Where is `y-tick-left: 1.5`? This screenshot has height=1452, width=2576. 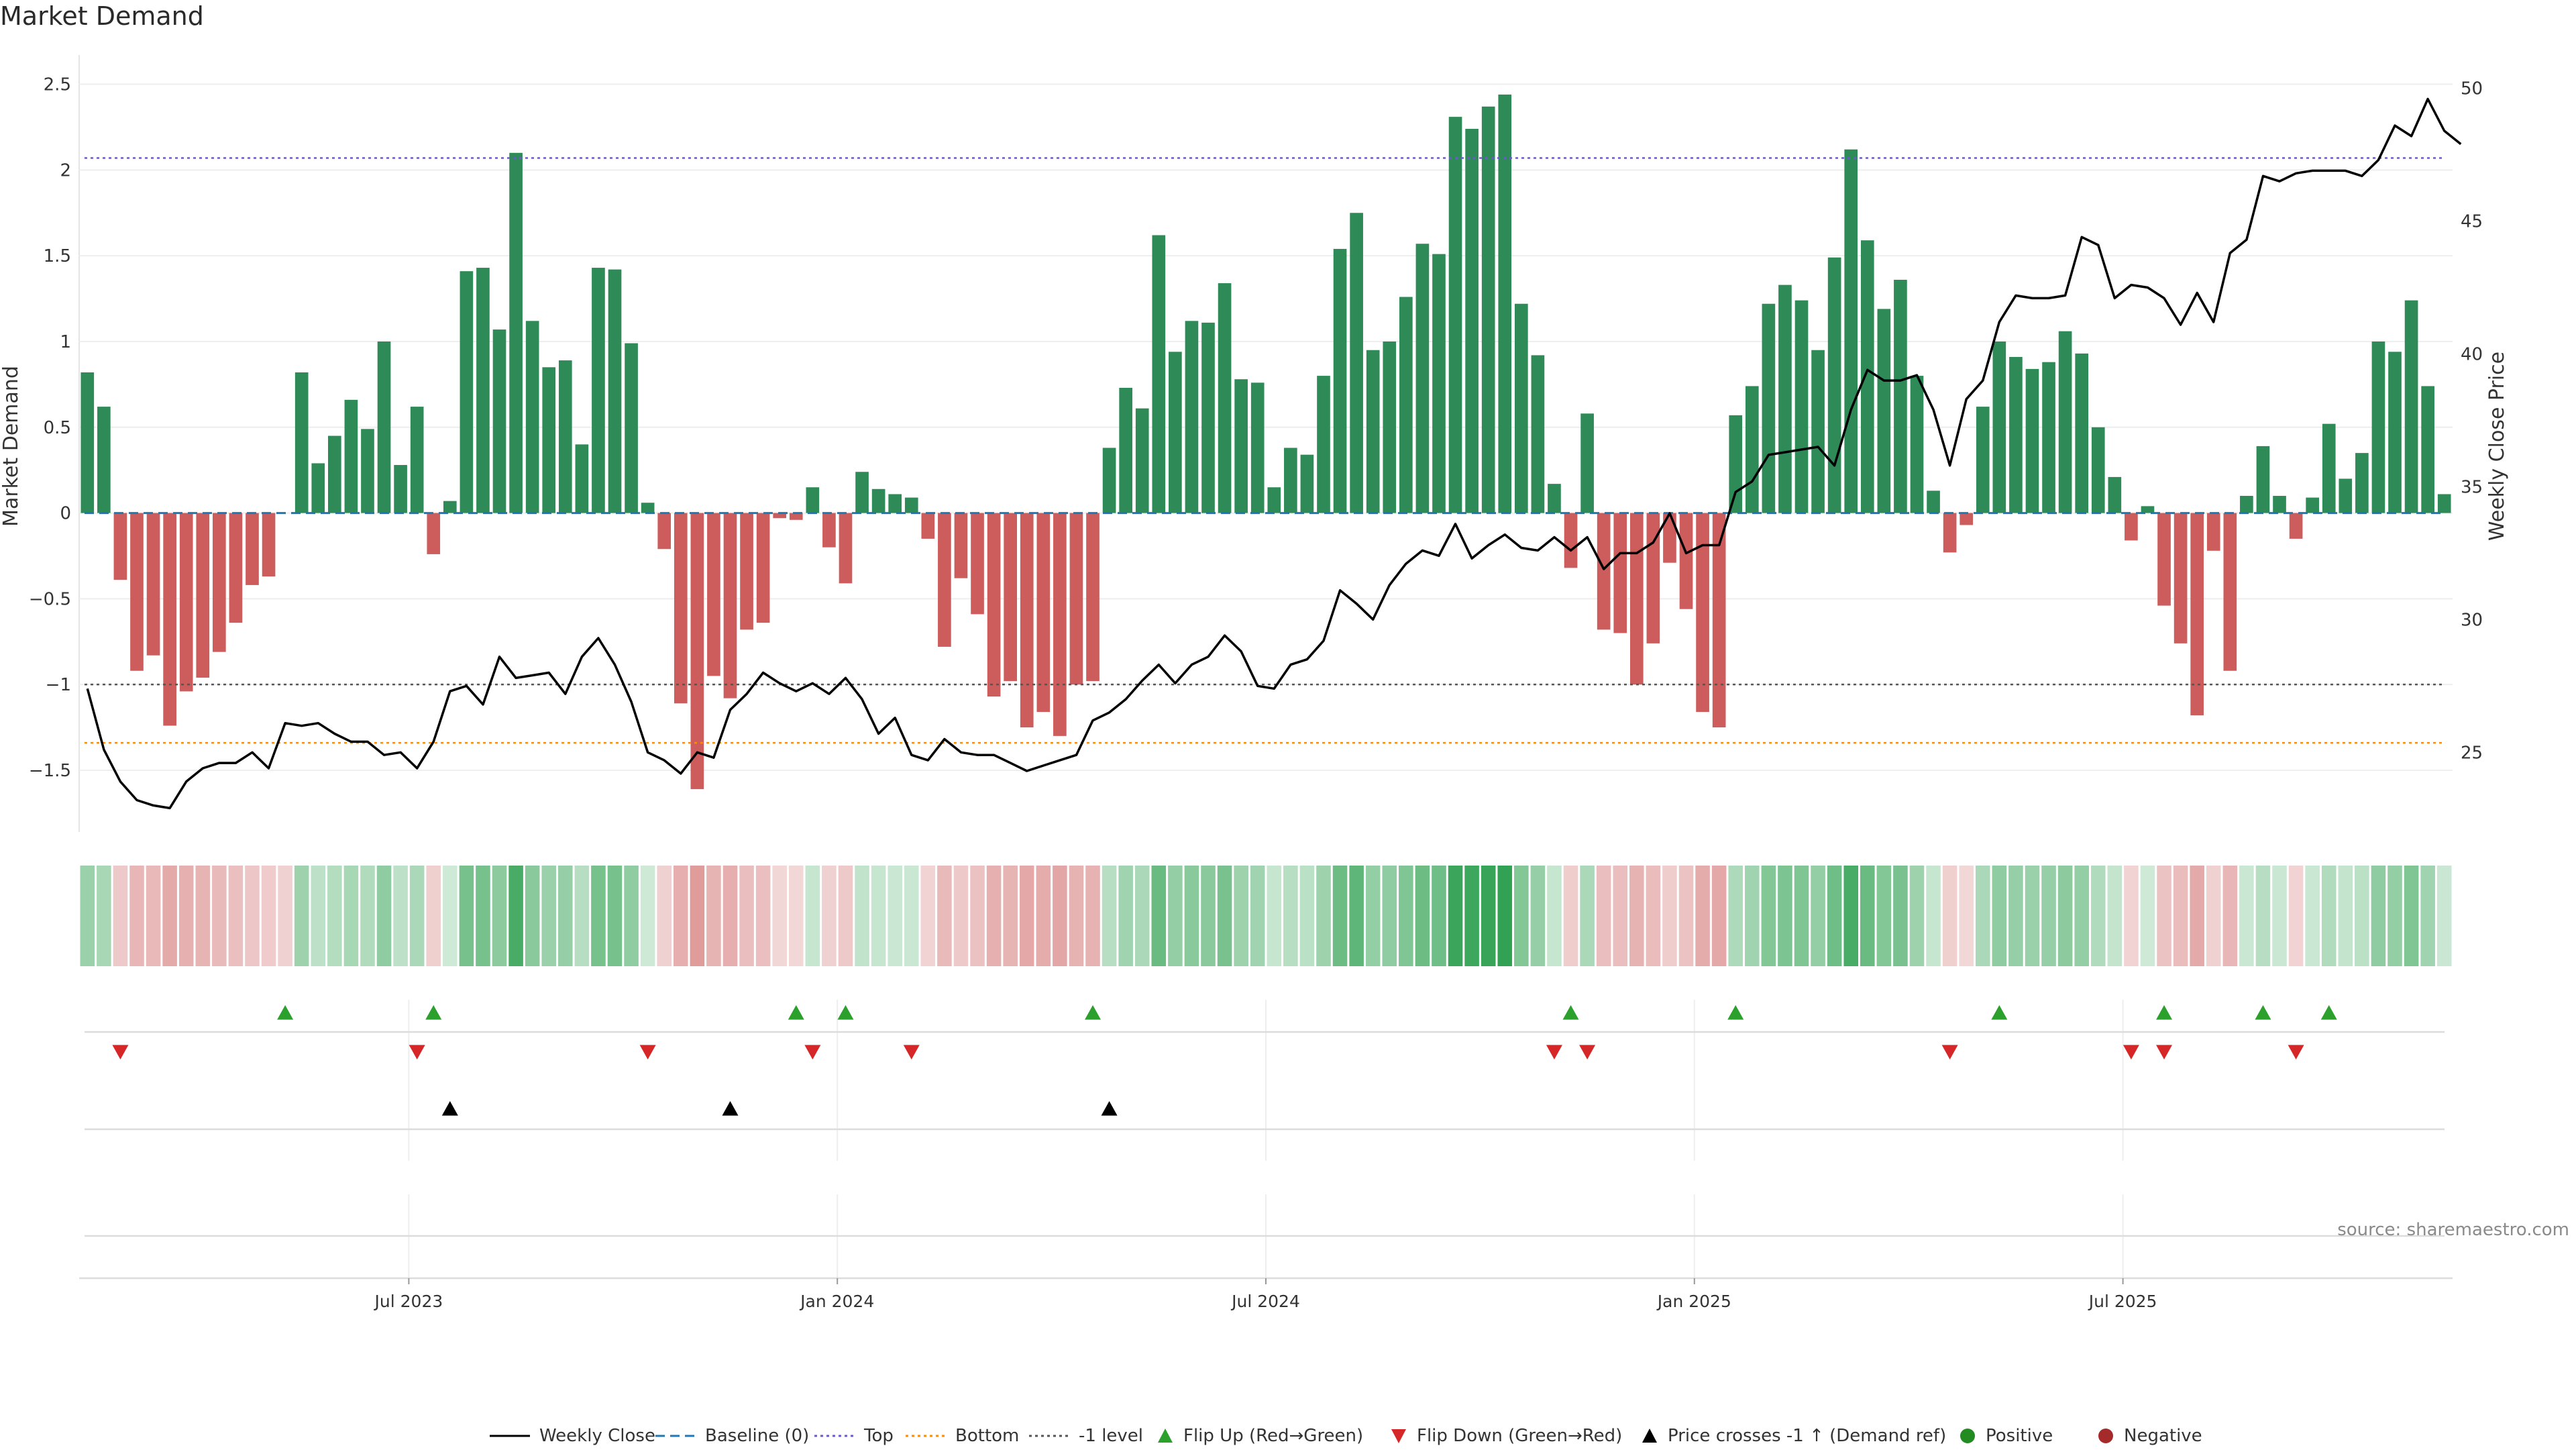 y-tick-left: 1.5 is located at coordinates (57, 256).